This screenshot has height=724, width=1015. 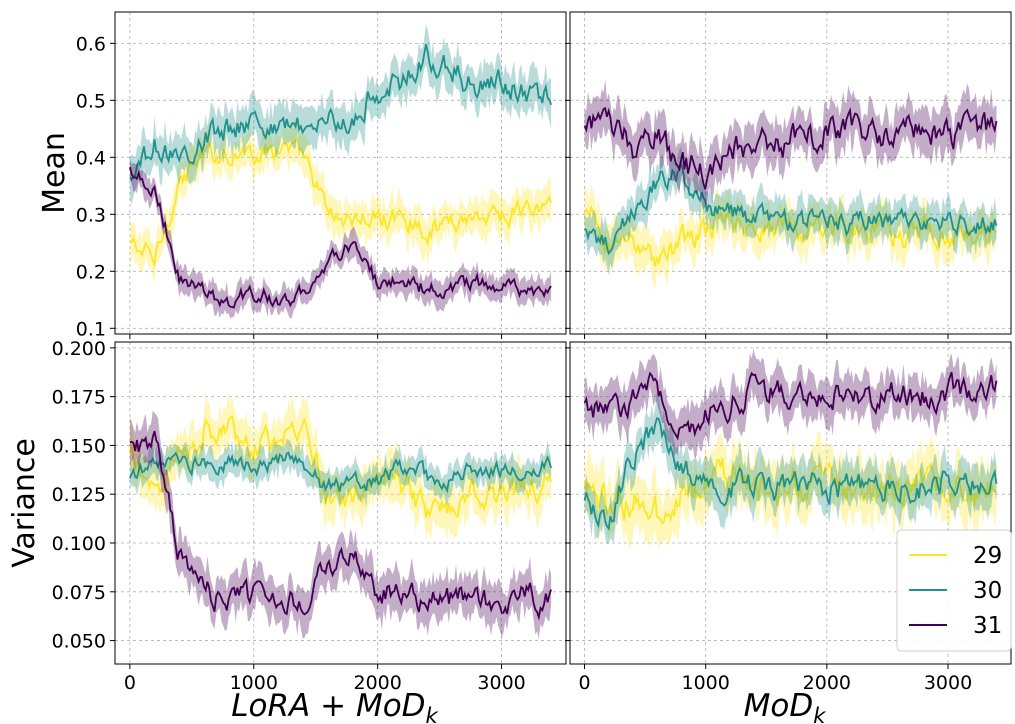 I want to click on y-tick-label: 0.2, so click(x=91, y=272).